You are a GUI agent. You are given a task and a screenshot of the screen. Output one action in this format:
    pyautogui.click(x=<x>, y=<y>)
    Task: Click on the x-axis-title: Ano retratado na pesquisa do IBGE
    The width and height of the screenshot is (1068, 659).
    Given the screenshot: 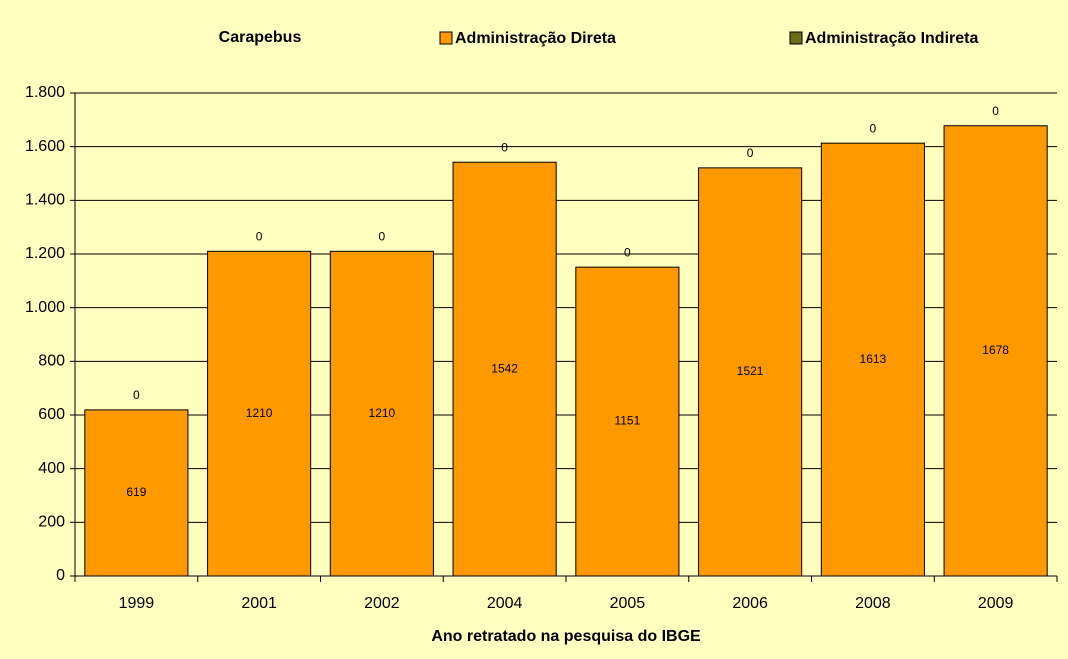 What is the action you would take?
    pyautogui.click(x=566, y=636)
    